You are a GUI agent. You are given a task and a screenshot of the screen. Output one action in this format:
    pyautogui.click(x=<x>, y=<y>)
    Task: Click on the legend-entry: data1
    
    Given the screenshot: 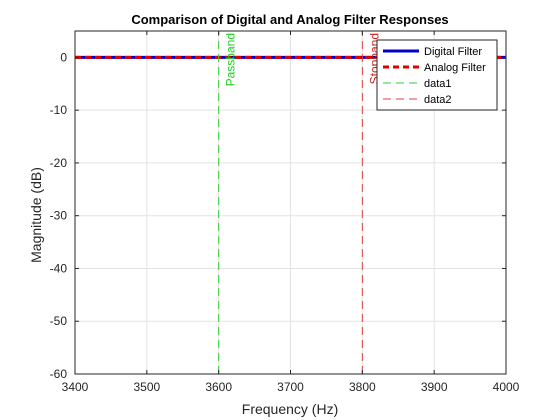 What is the action you would take?
    pyautogui.click(x=438, y=84)
    